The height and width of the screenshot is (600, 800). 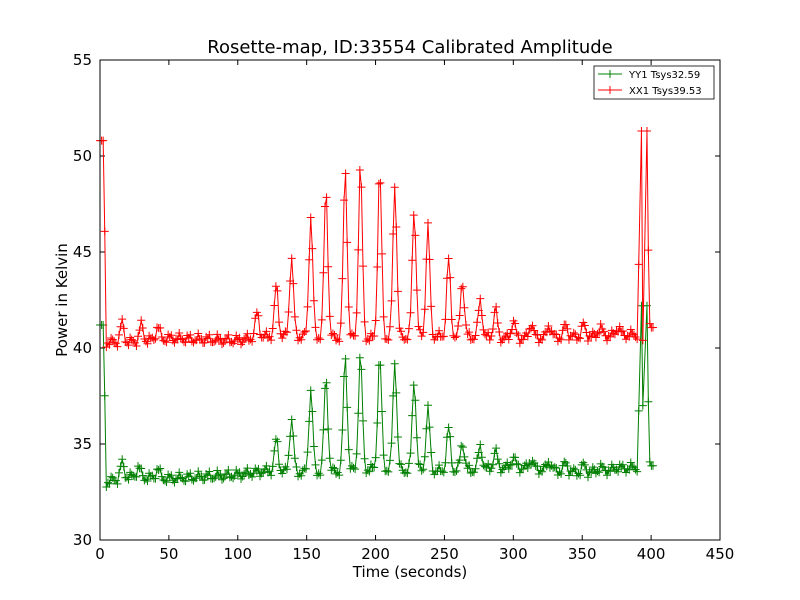 I want to click on legend: YY1 Tsys32.59 XX1 Tsys39.53, so click(x=654, y=82).